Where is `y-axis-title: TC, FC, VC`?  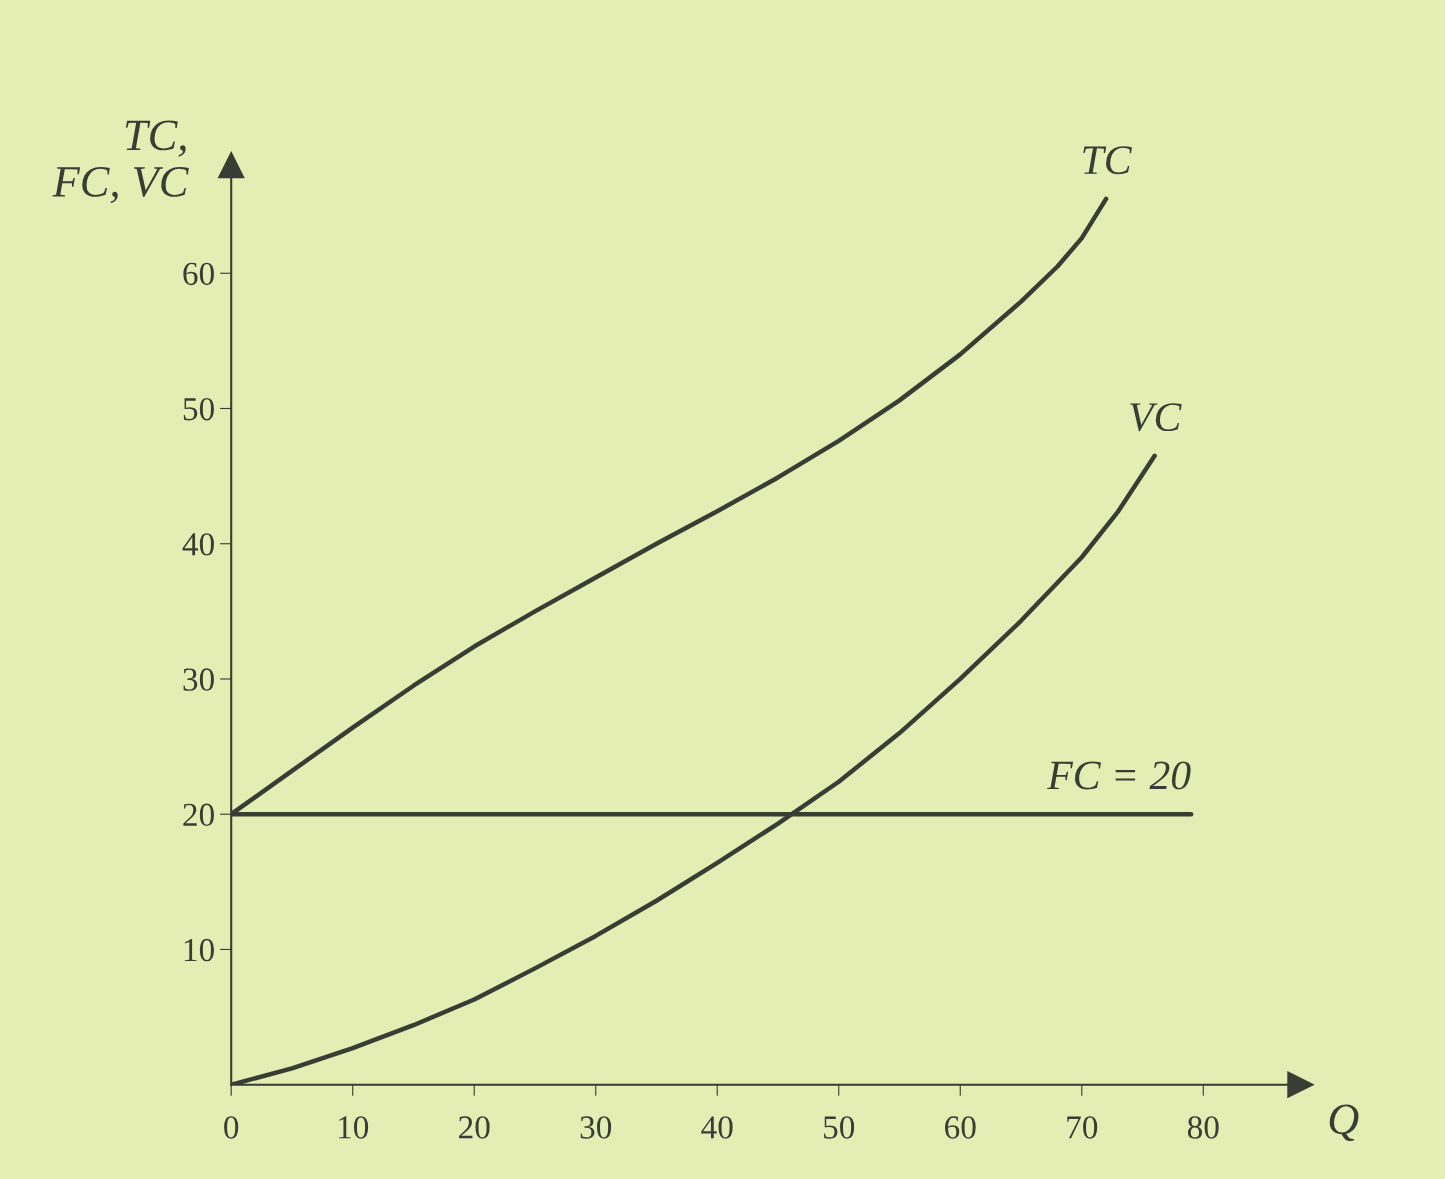 y-axis-title: TC, FC, VC is located at coordinates (120, 162).